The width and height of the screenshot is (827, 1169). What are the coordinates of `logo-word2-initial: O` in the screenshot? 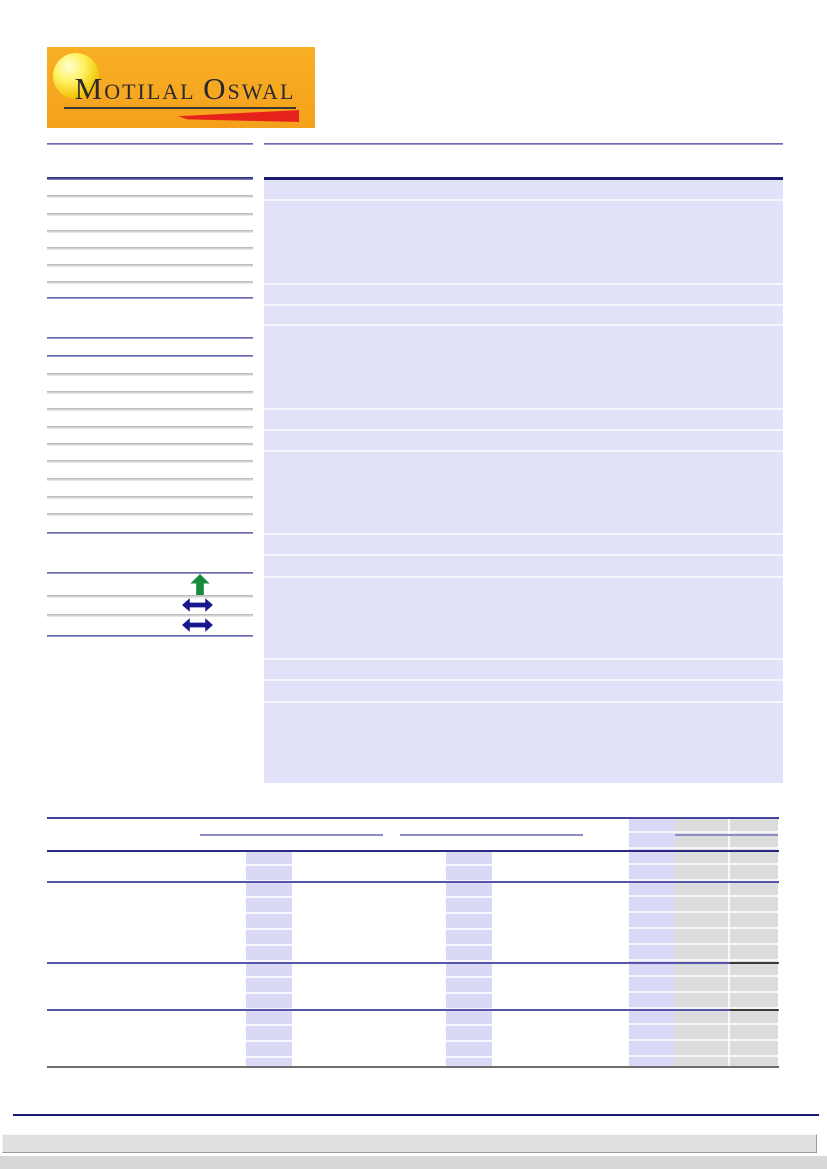 It's located at (215, 88).